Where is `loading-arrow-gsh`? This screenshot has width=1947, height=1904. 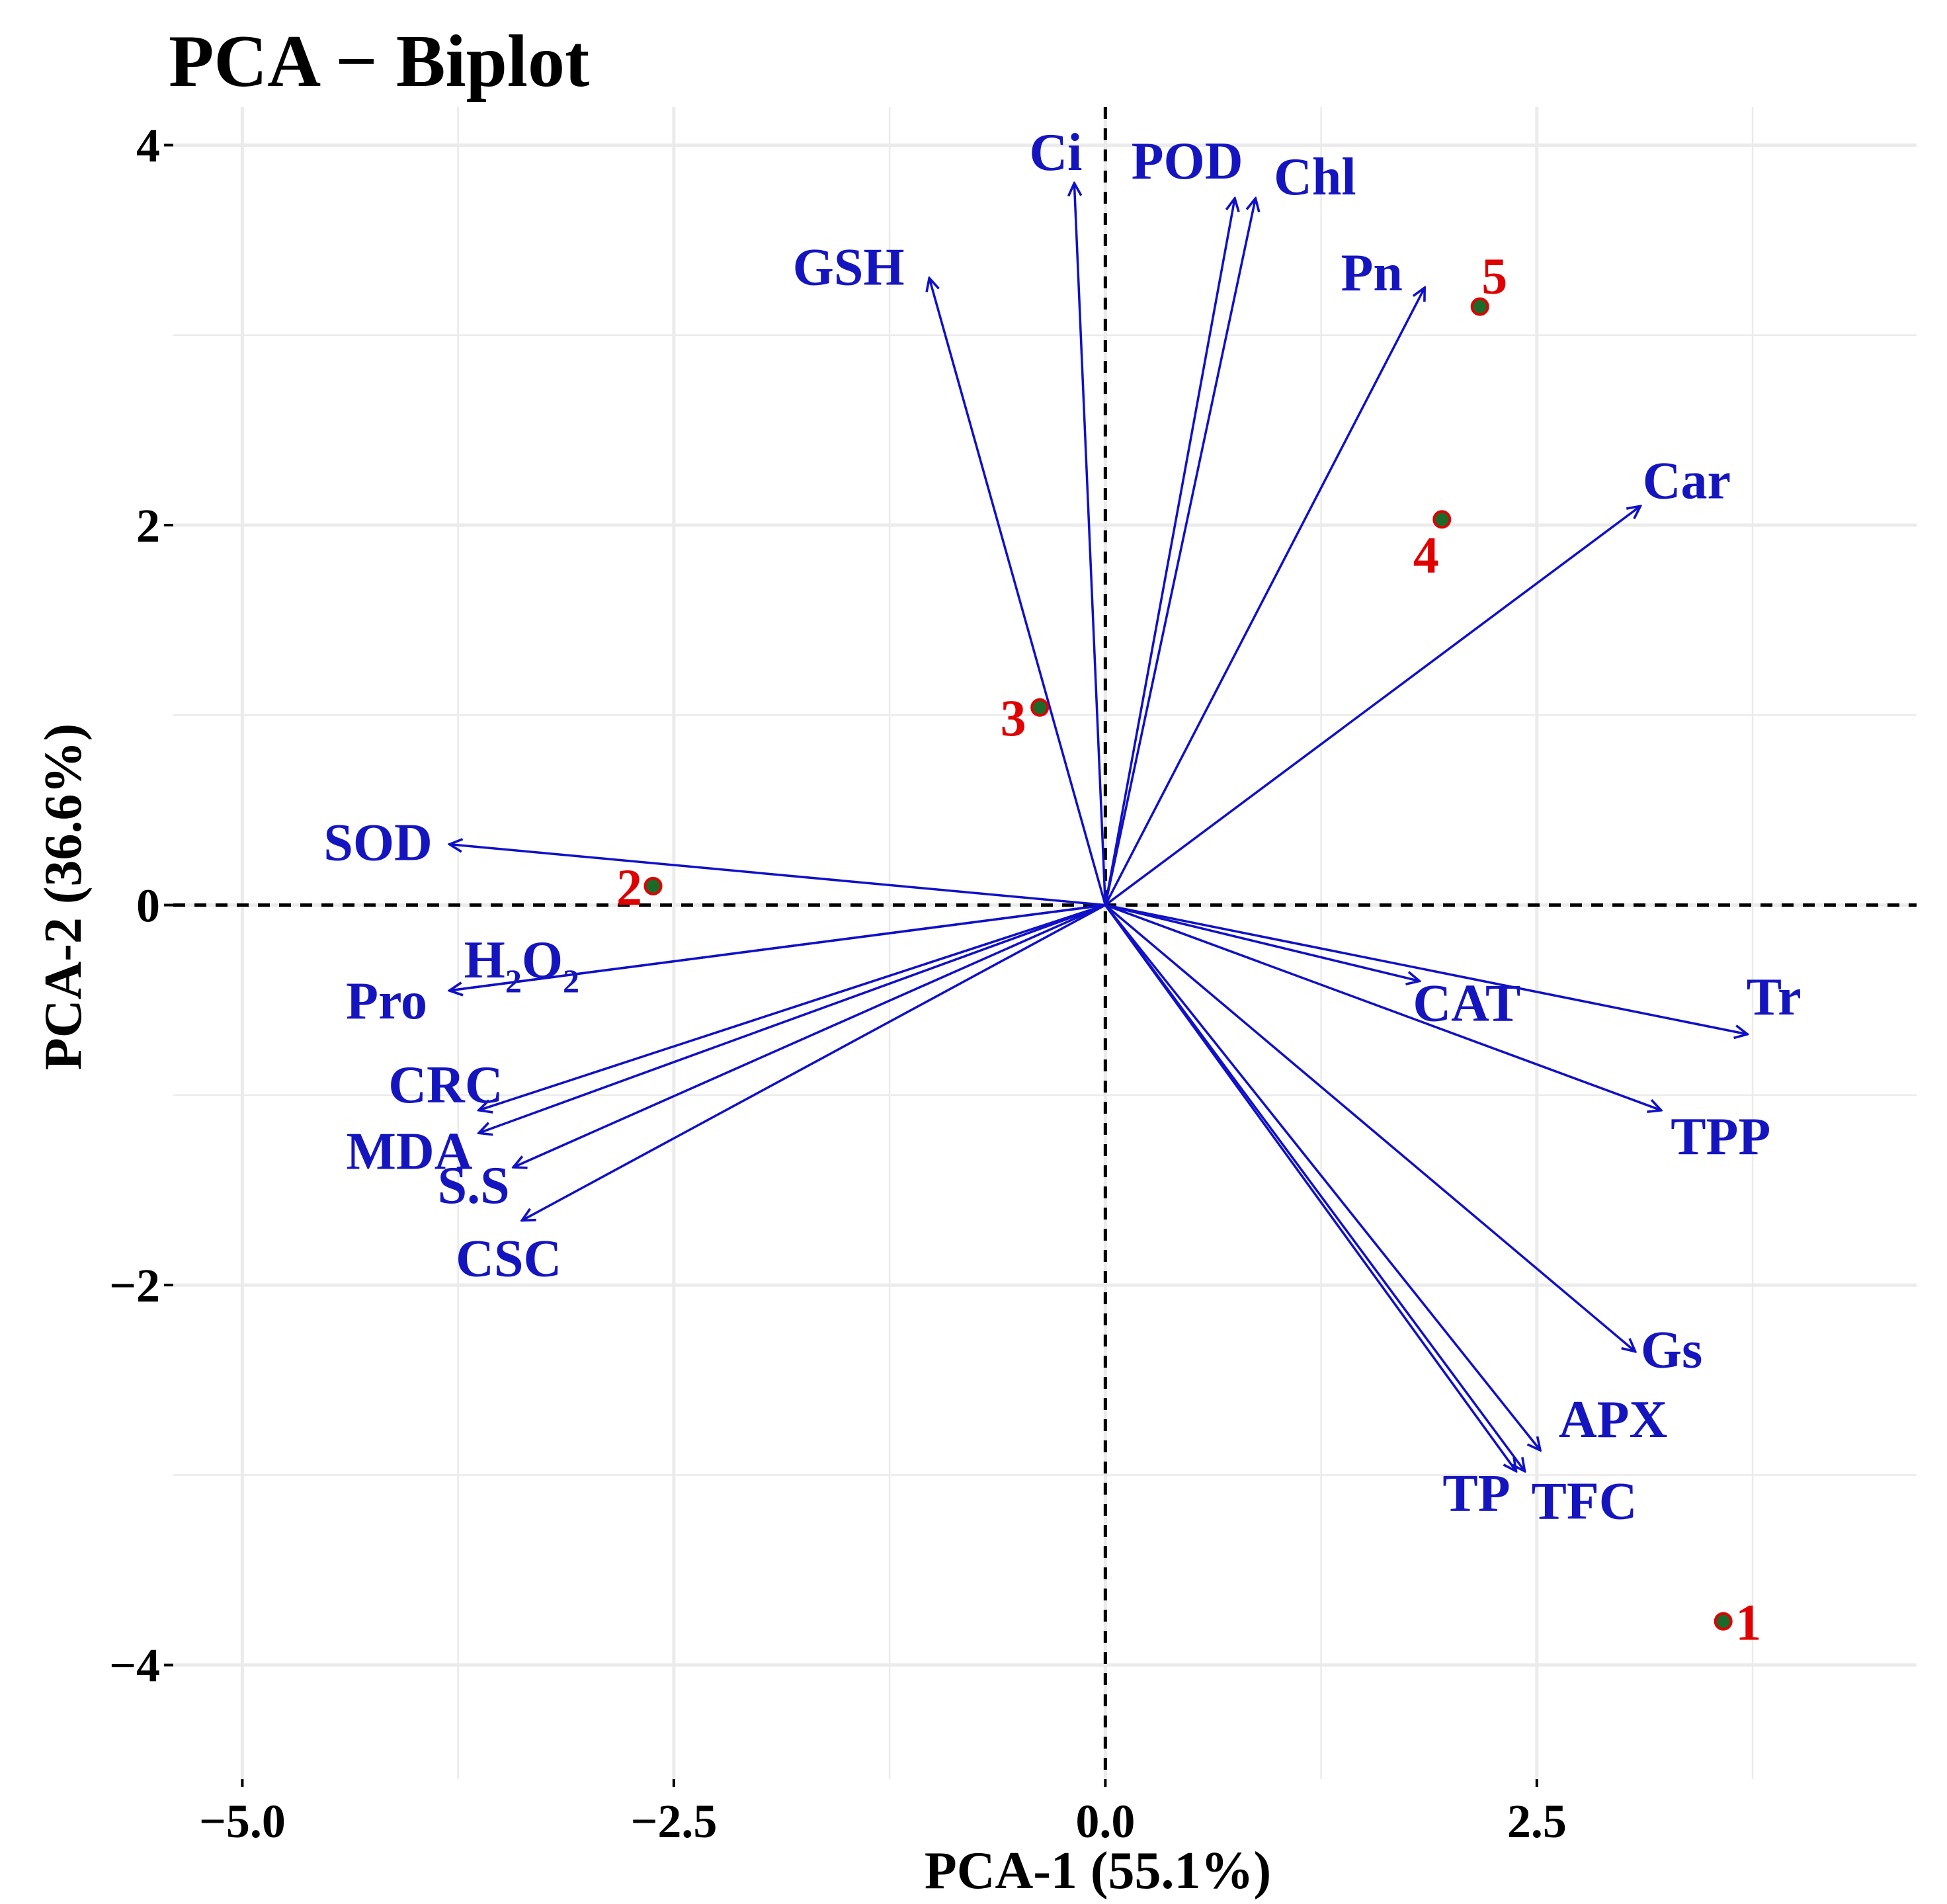
loading-arrow-gsh is located at coordinates (1018, 592).